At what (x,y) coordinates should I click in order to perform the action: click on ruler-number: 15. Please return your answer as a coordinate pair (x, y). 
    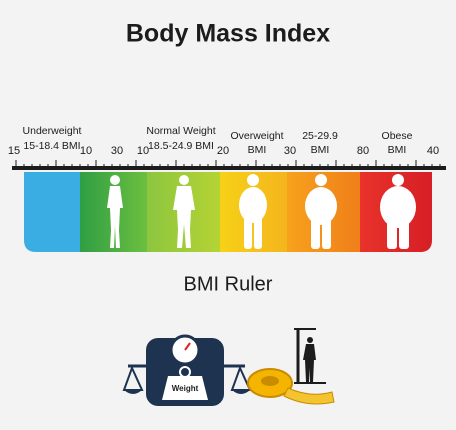
    Looking at the image, I should click on (14, 151).